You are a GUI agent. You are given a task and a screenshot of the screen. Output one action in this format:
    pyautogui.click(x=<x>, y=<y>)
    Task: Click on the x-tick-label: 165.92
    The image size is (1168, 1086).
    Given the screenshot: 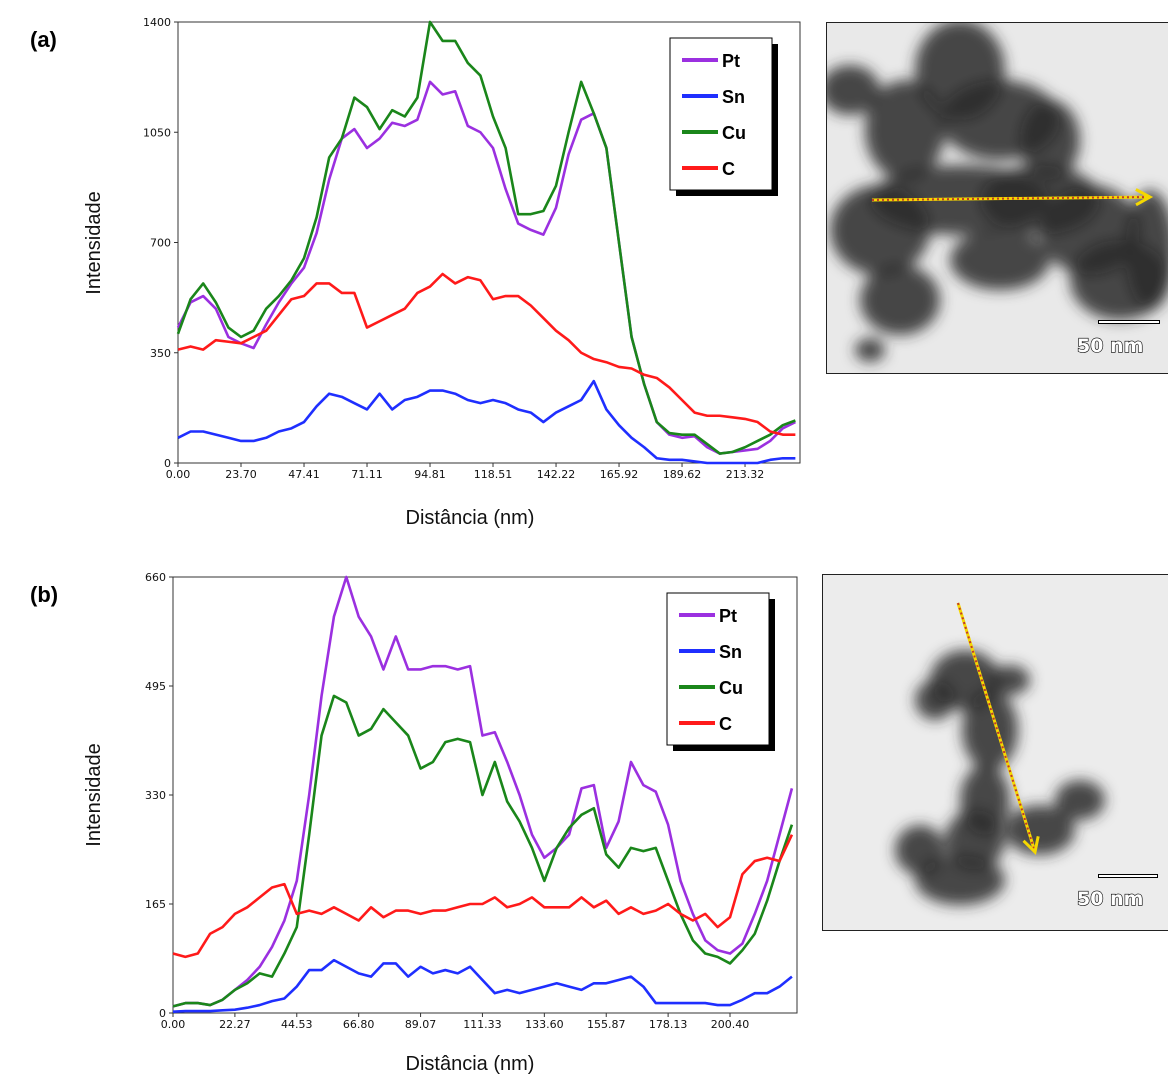 What is the action you would take?
    pyautogui.click(x=619, y=474)
    